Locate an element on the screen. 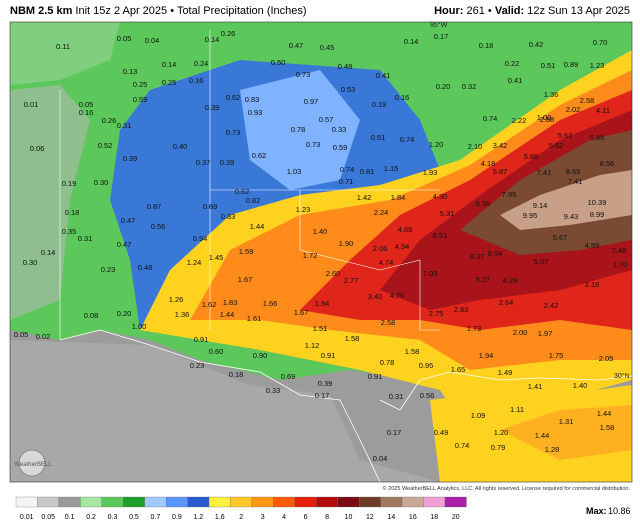 This screenshot has width=640, height=526. value-label: 2.48 is located at coordinates (619, 250).